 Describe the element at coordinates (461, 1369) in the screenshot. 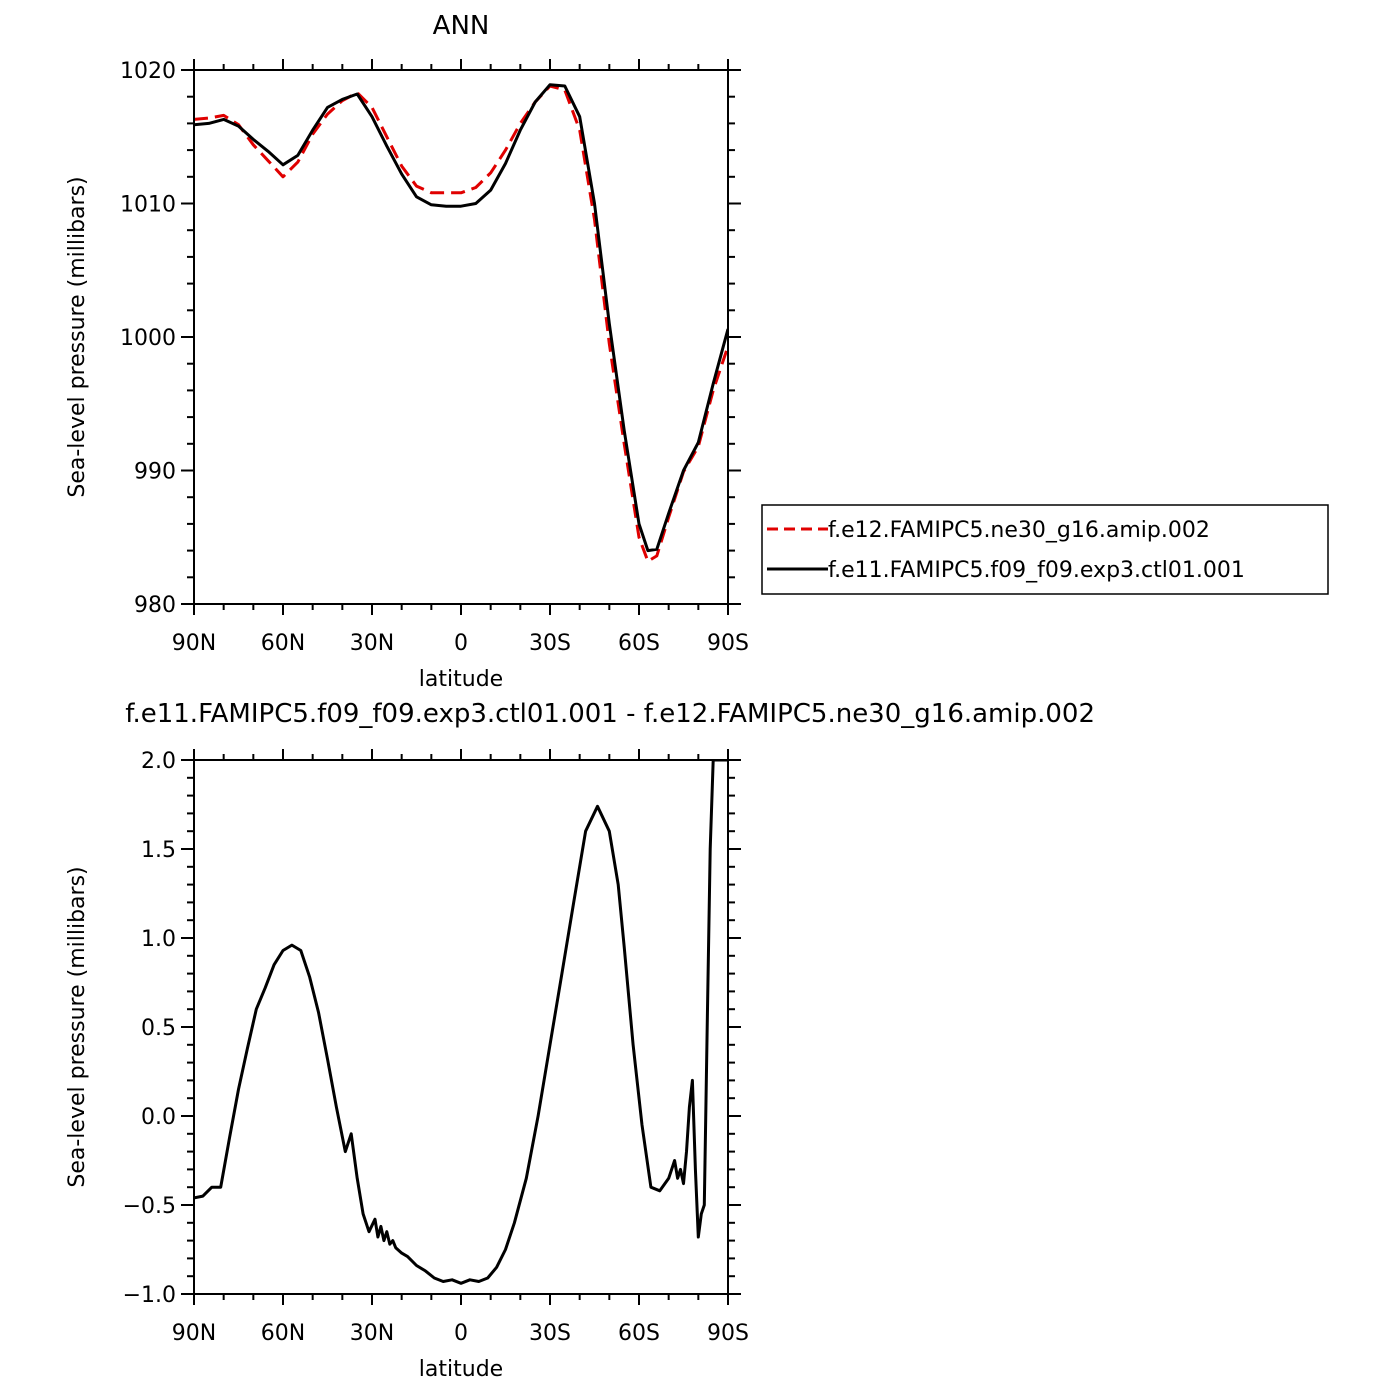

I see `bottom-x-axis-label: latitude` at that location.